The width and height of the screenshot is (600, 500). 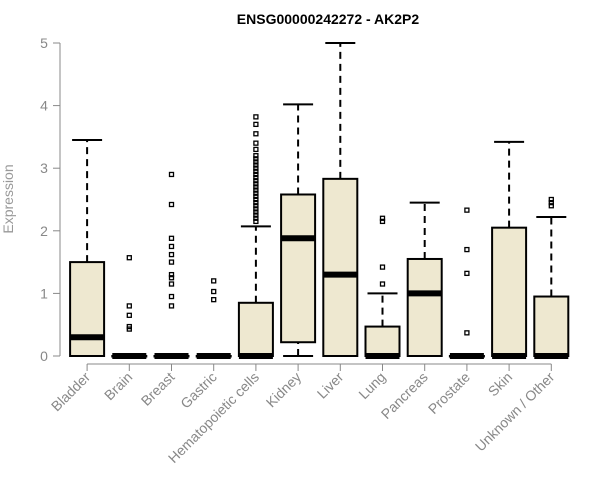 I want to click on y-tick-label: 2, so click(x=44, y=231).